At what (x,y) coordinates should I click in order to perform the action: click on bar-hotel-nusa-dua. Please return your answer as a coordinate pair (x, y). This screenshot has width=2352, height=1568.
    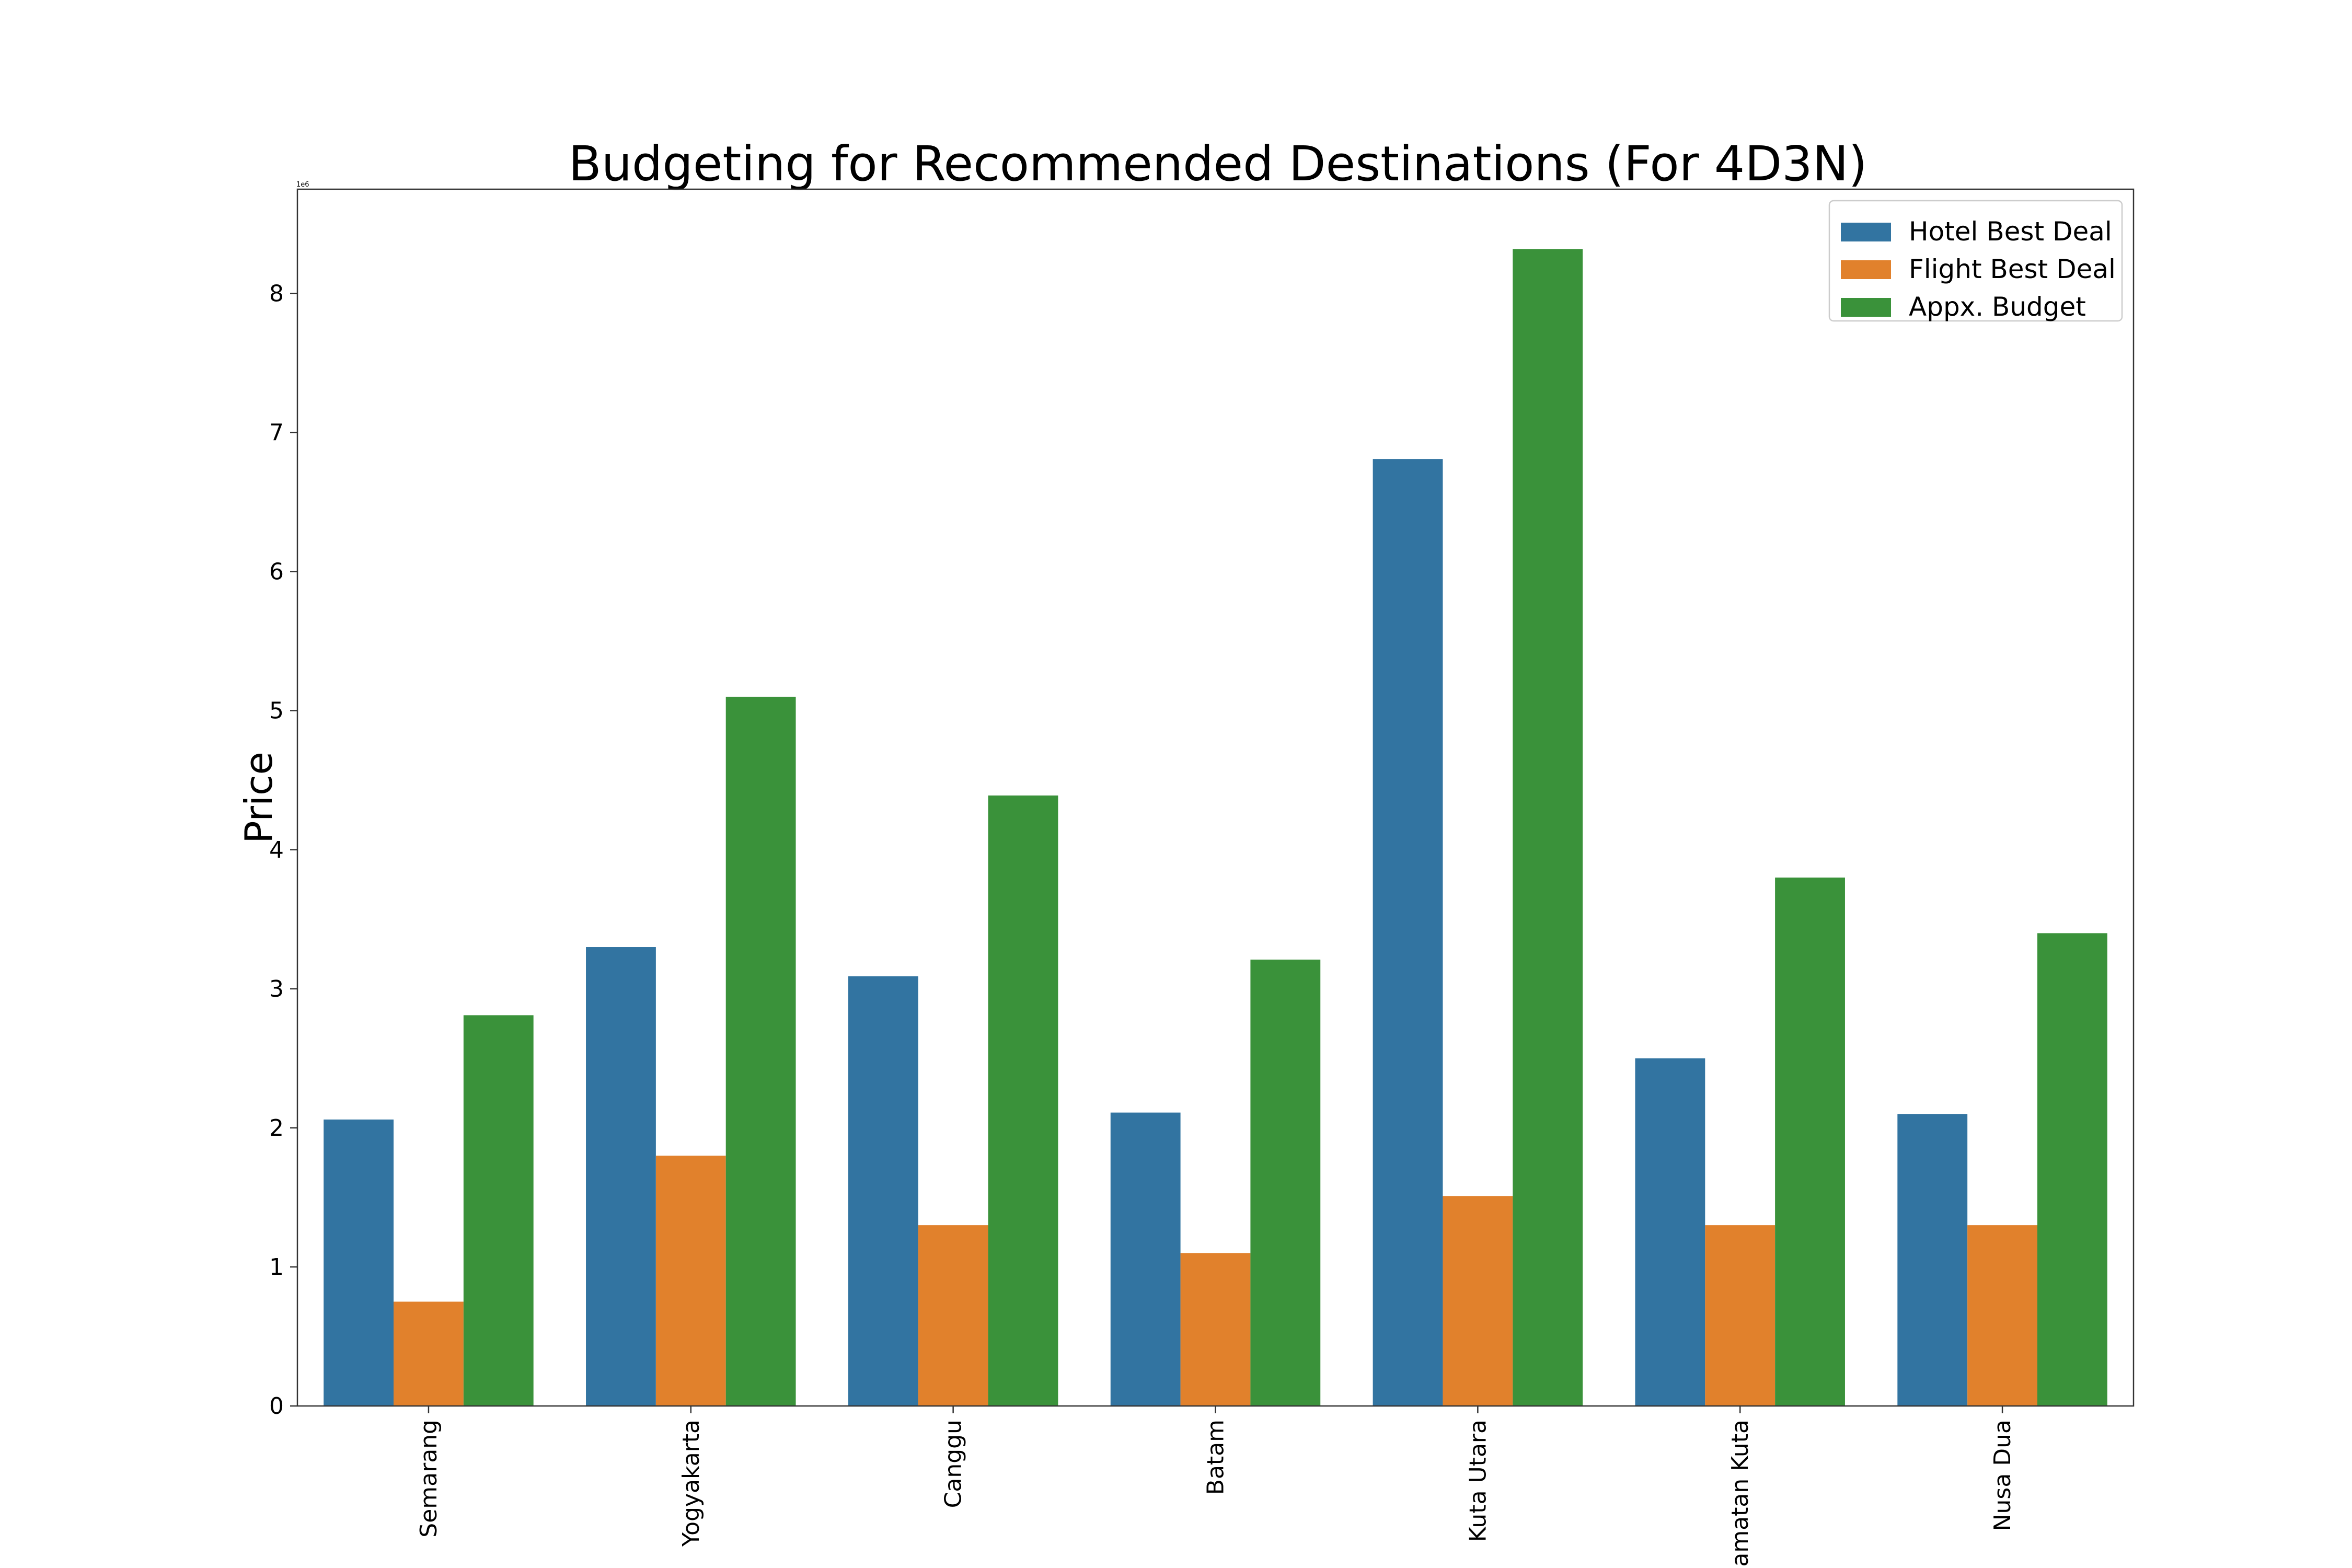
    Looking at the image, I should click on (1932, 1260).